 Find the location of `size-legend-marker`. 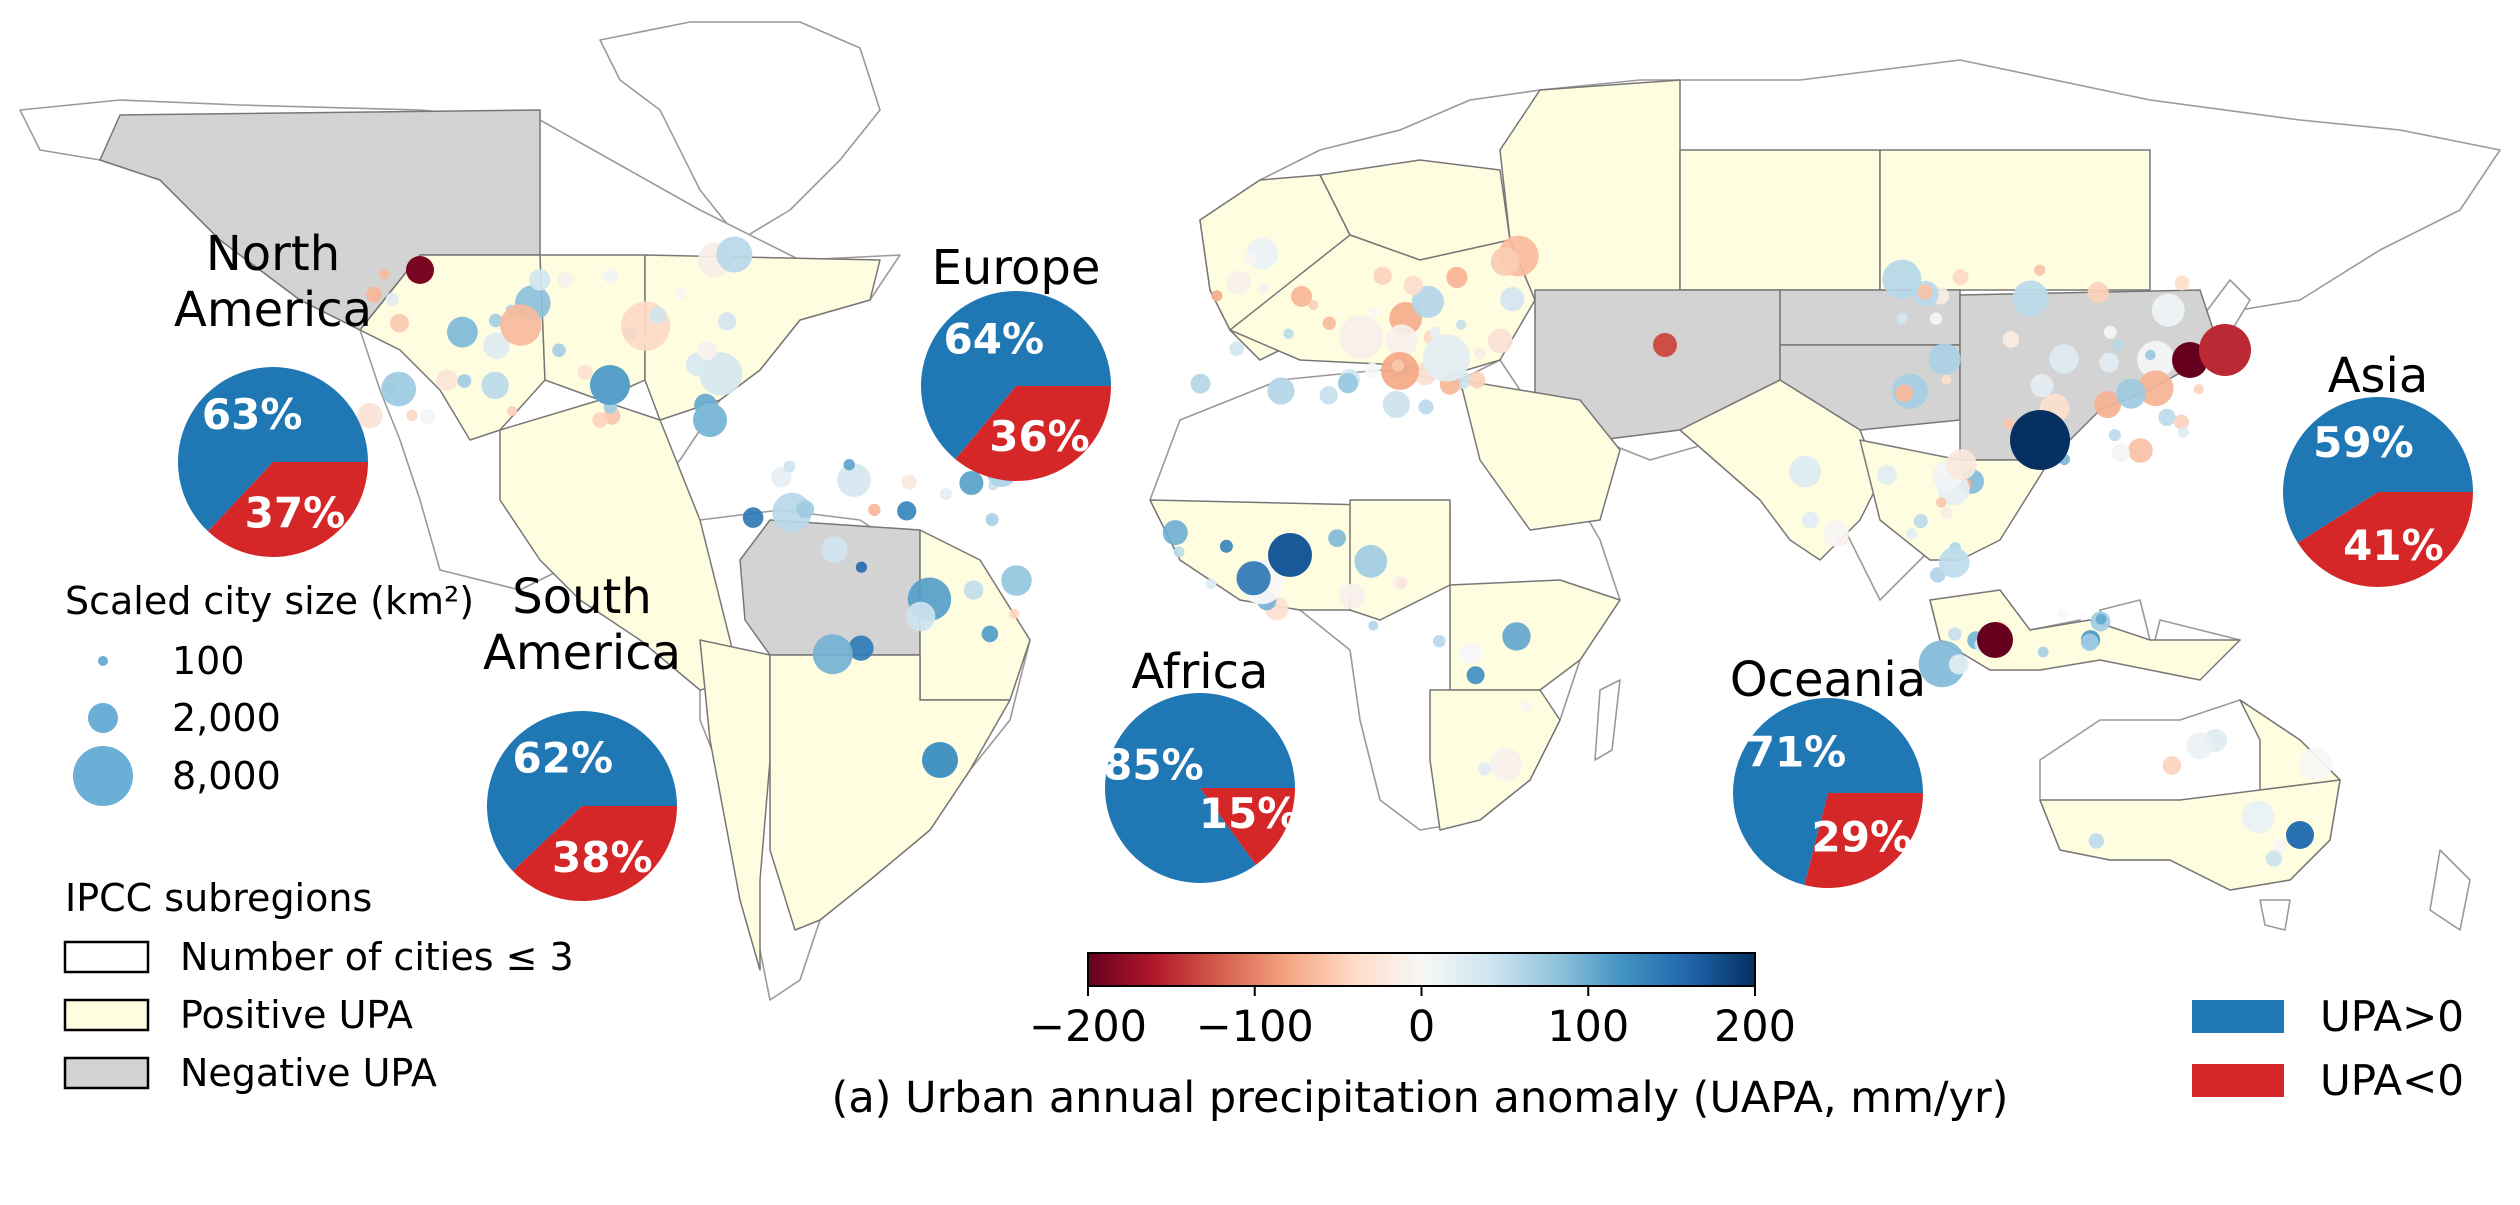

size-legend-marker is located at coordinates (103, 776).